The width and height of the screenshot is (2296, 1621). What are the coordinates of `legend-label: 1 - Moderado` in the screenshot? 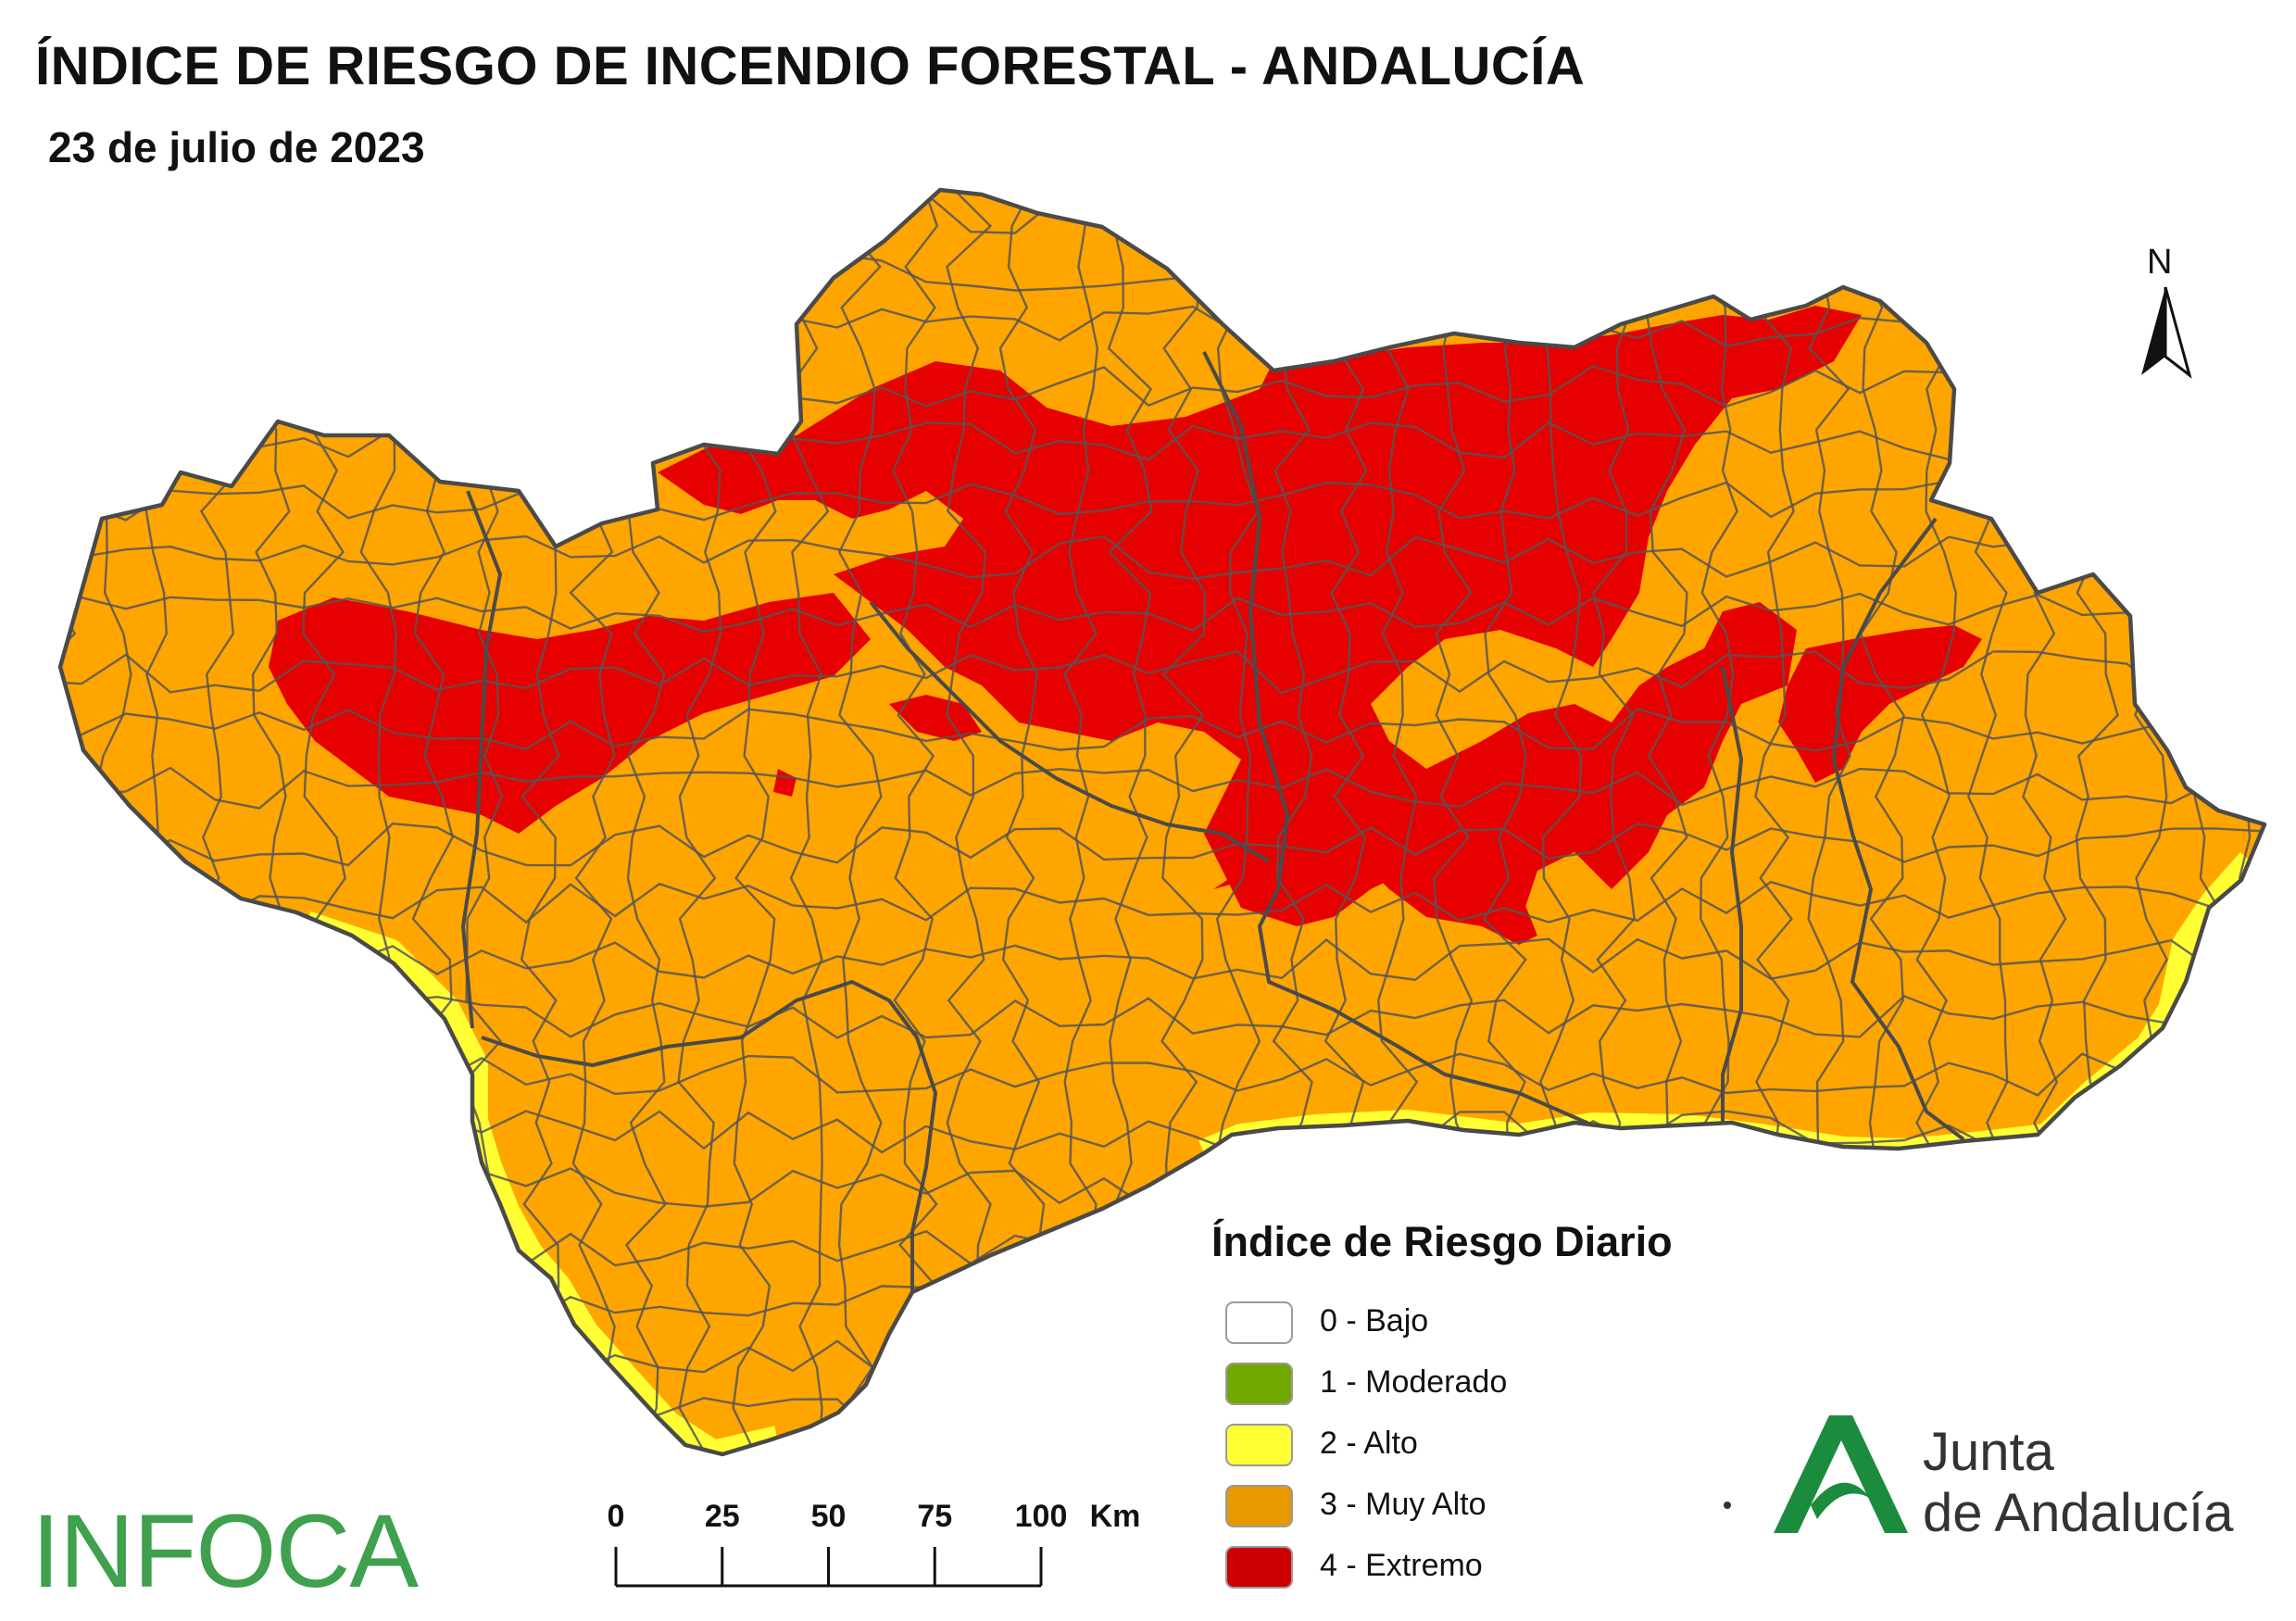 It's located at (1414, 1382).